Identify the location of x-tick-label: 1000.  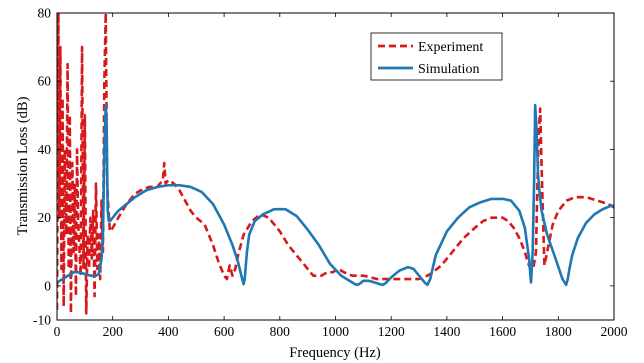
(335, 331).